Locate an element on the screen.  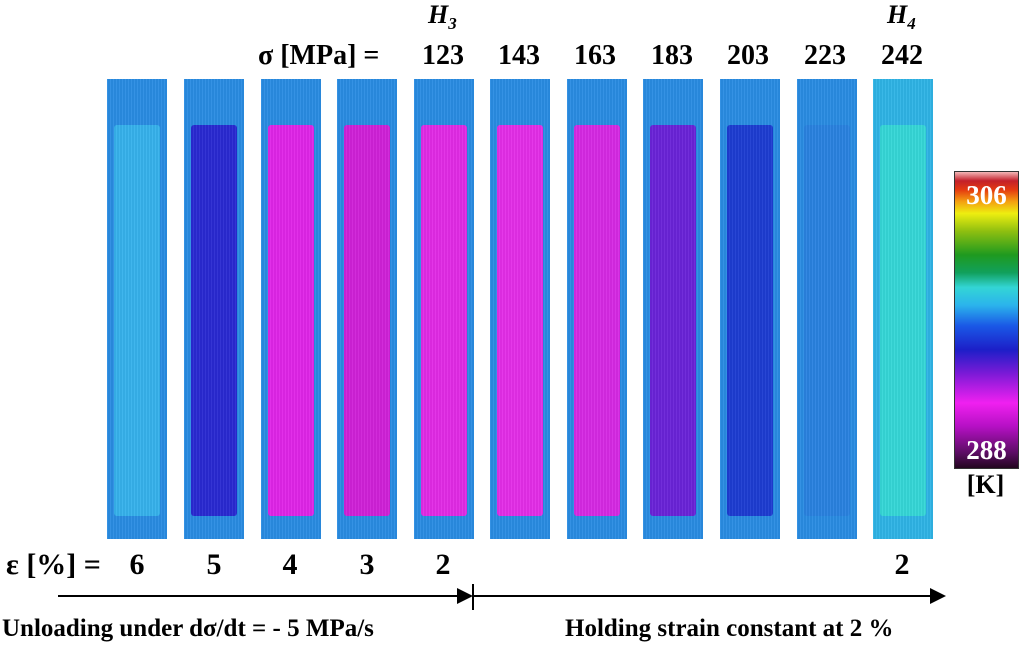
colorbar-min-label: 288 is located at coordinates (986, 450).